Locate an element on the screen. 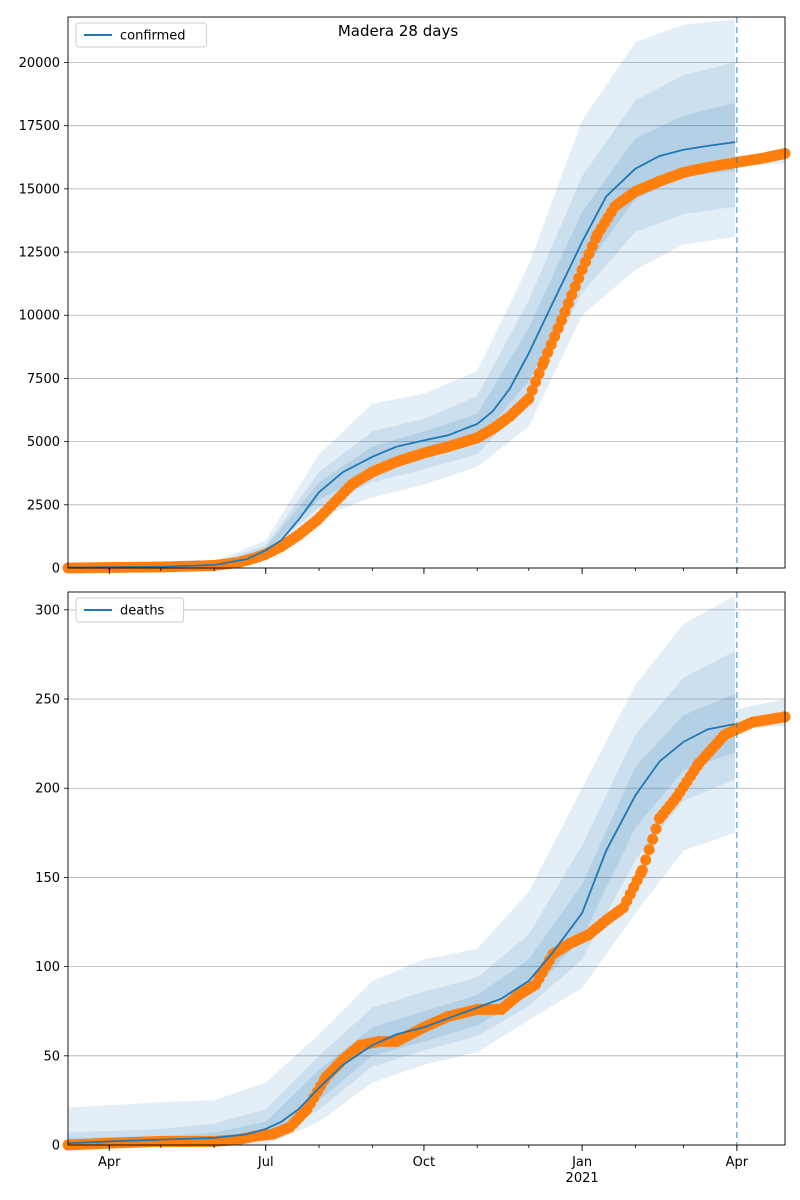 The width and height of the screenshot is (800, 1200). legend-label: deaths is located at coordinates (142, 611).